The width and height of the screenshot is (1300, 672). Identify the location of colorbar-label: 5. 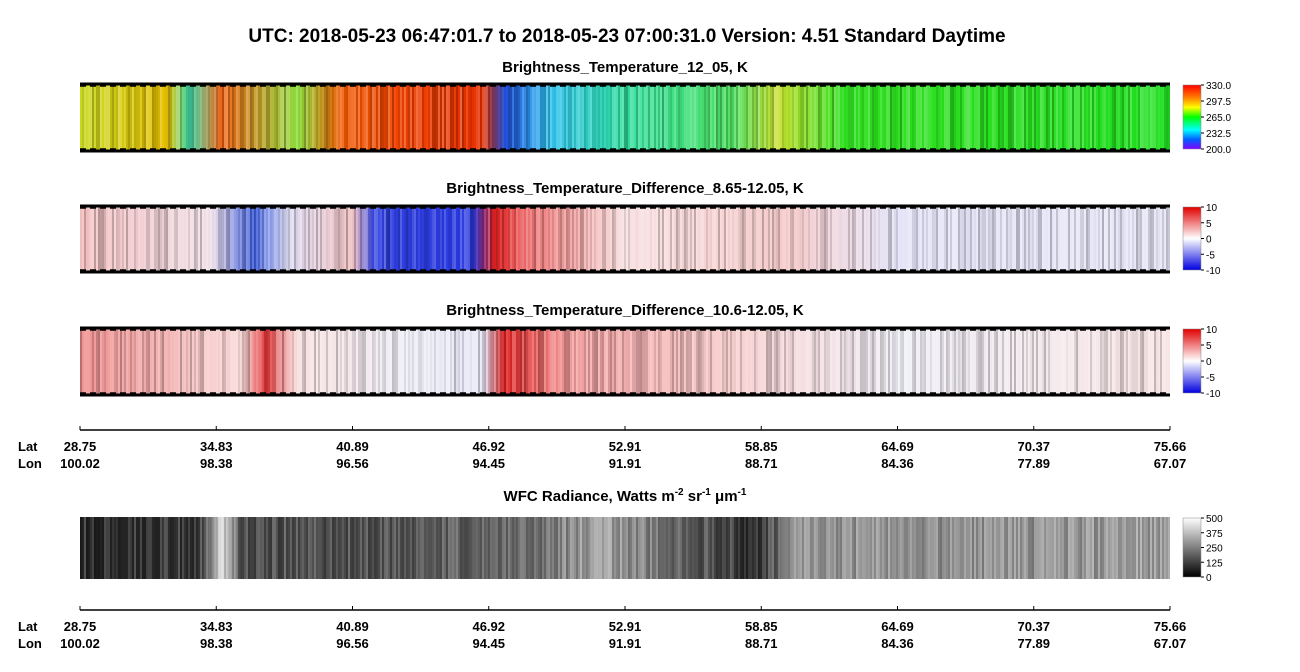
(1209, 346).